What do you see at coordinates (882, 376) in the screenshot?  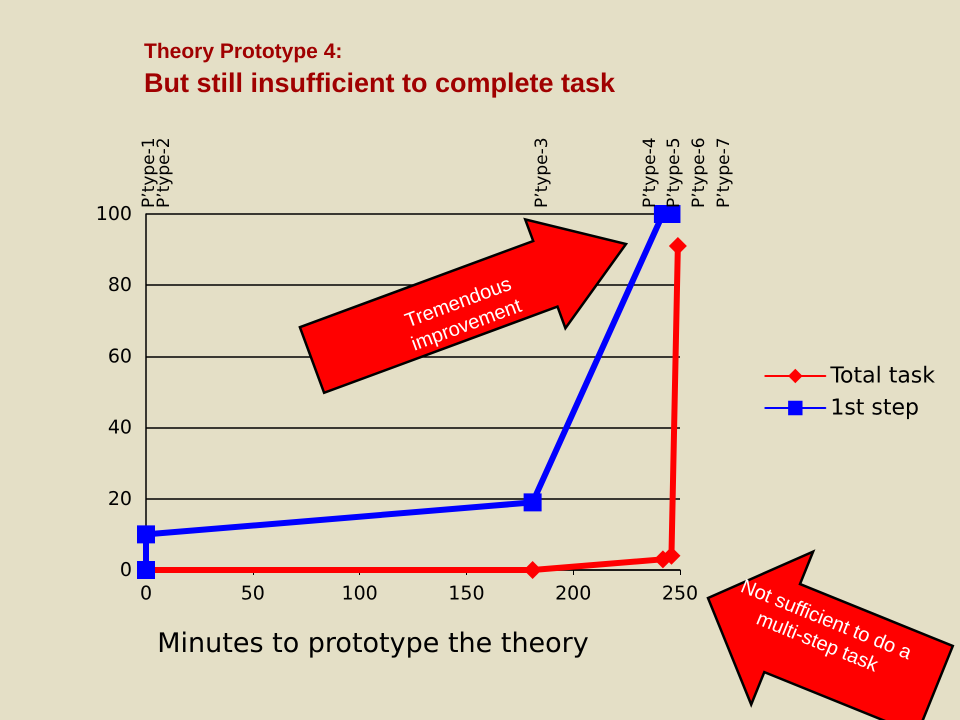 I see `legend-label: Total task` at bounding box center [882, 376].